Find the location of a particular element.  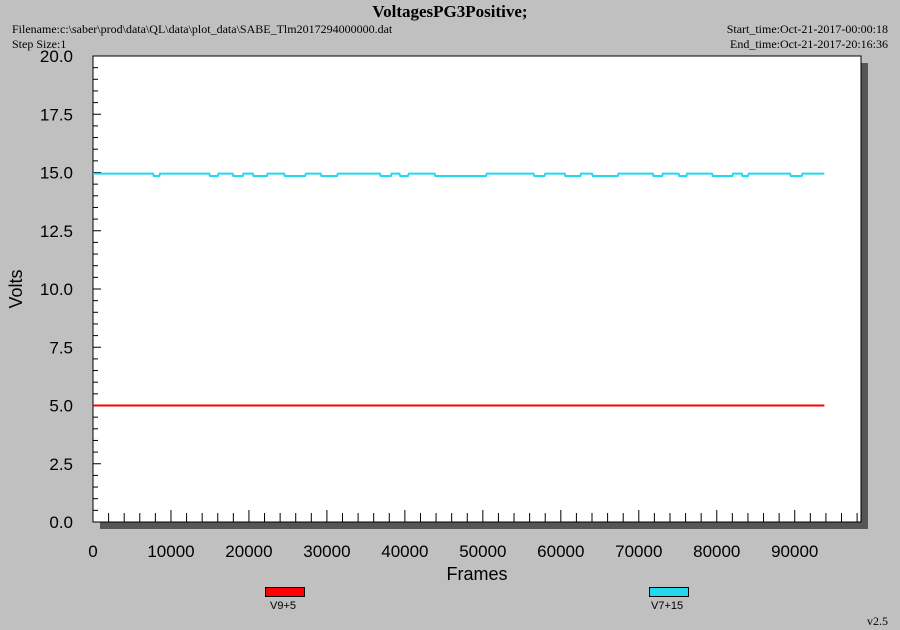

x-tick-label: 0 is located at coordinates (92, 551).